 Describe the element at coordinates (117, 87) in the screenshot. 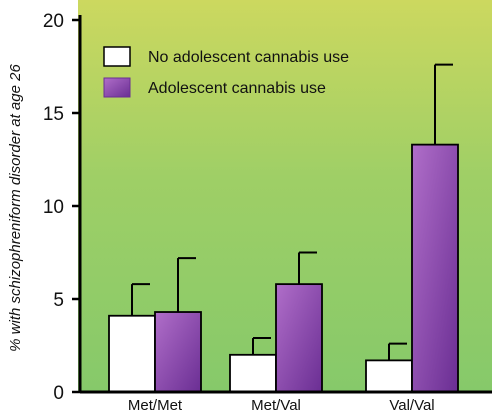

I see `legend-swatch-cannabis` at that location.